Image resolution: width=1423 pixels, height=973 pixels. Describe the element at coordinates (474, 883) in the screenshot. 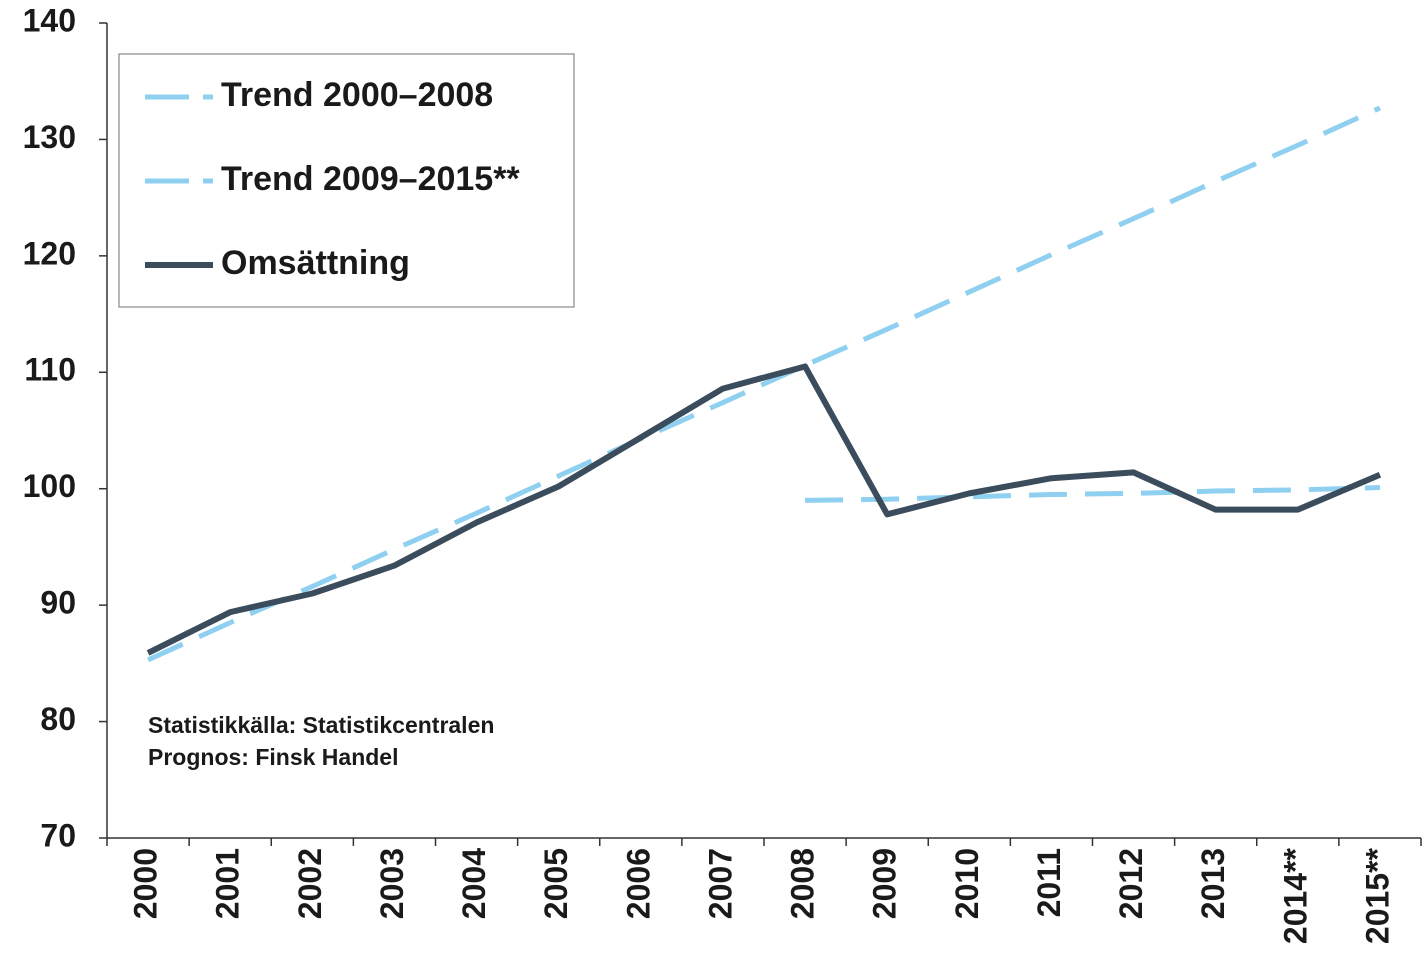

I see `x-tick-label: 2004` at that location.